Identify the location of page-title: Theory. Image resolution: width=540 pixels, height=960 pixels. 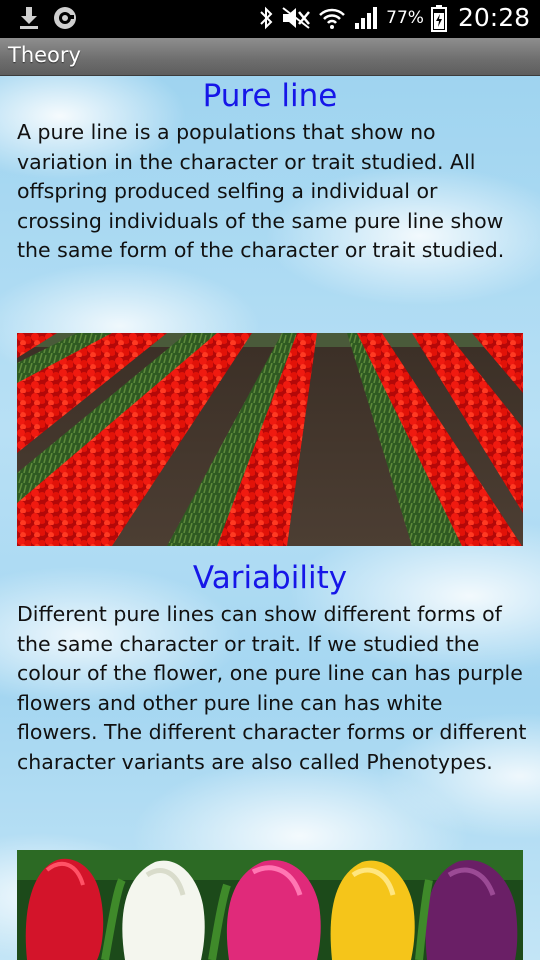
(44, 55).